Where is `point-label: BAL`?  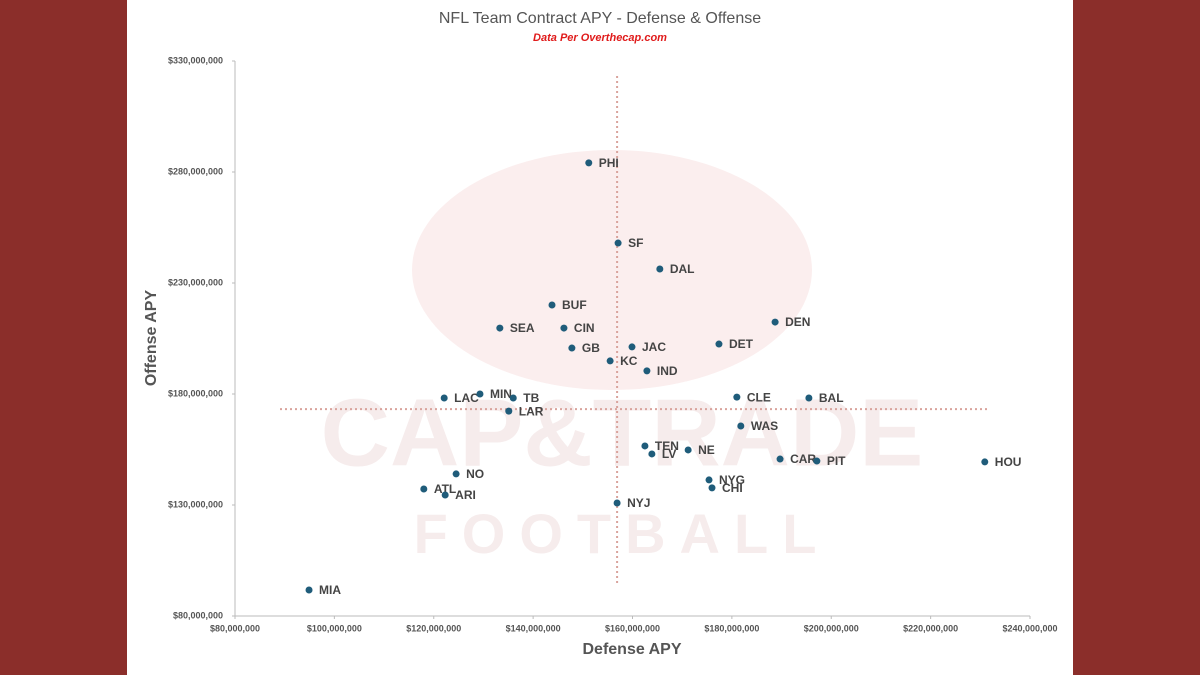 point-label: BAL is located at coordinates (831, 398).